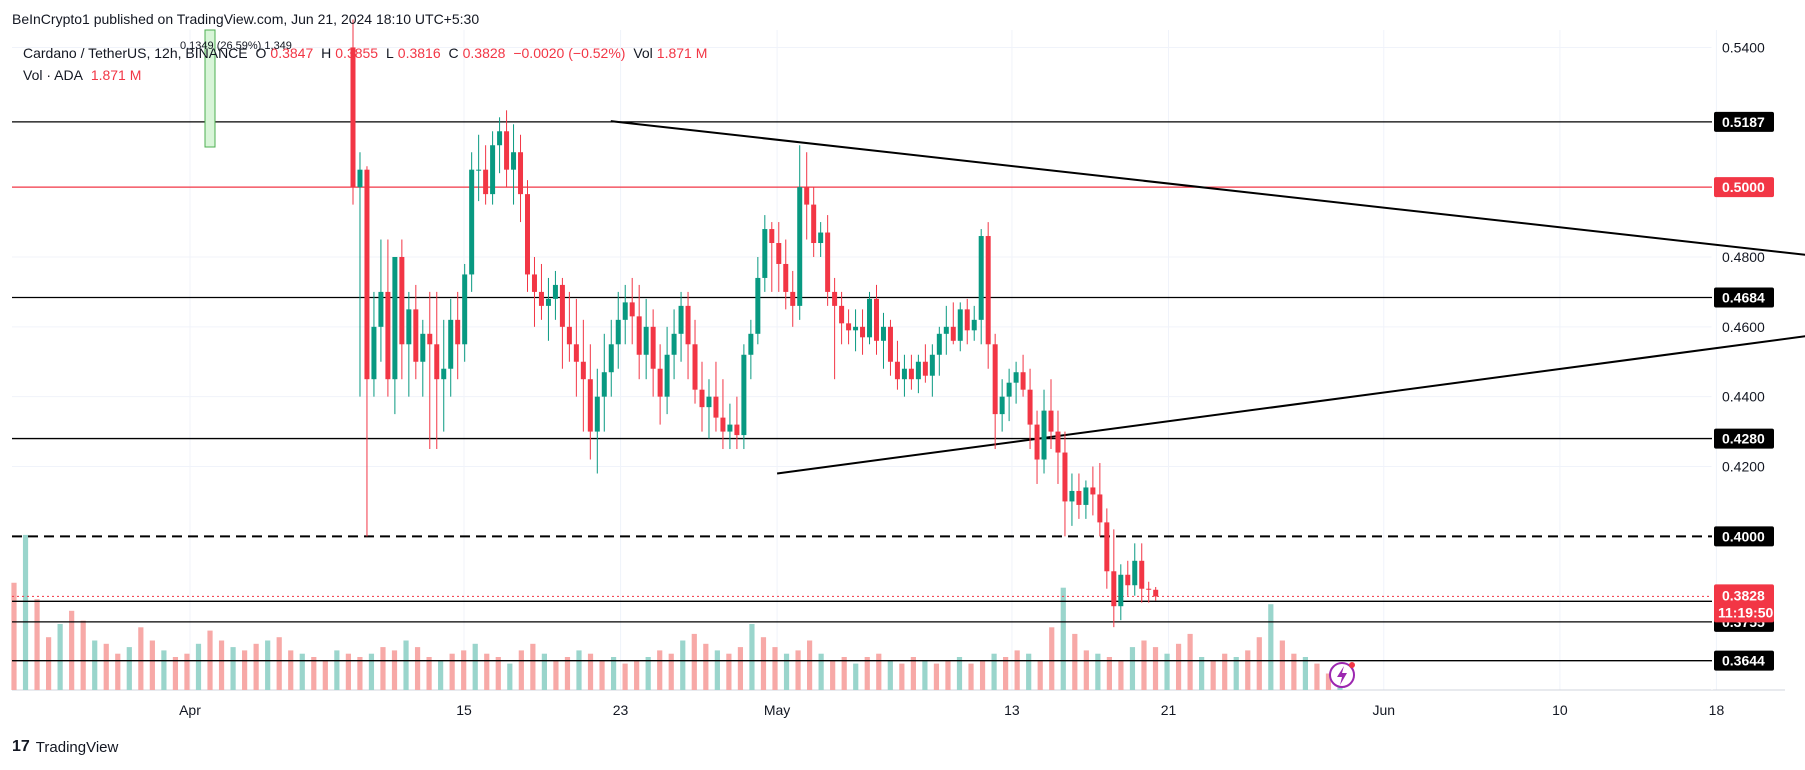  Describe the element at coordinates (569, 53) in the screenshot. I see `change-value: −0.0020 (−0.52%)` at that location.